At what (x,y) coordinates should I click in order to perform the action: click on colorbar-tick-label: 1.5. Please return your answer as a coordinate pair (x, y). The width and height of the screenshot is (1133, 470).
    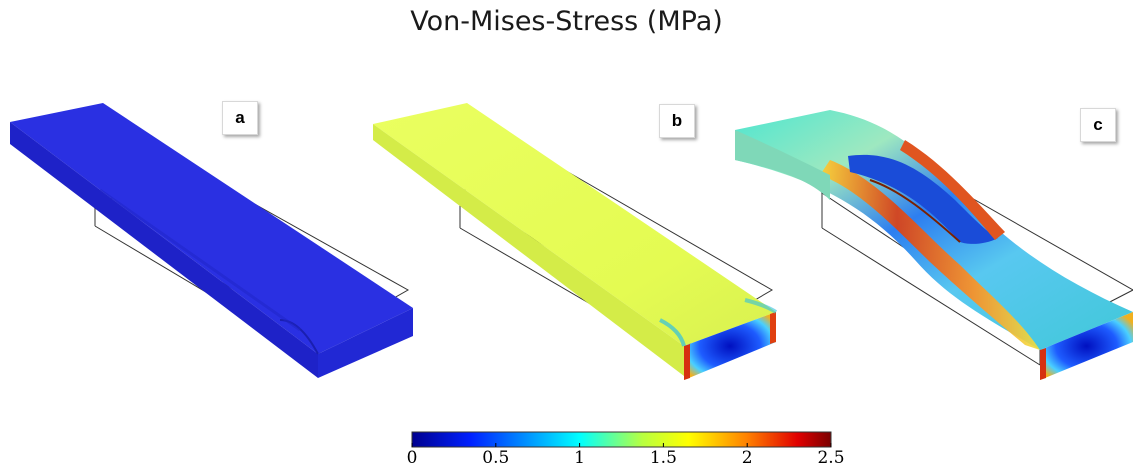
    Looking at the image, I should click on (663, 458).